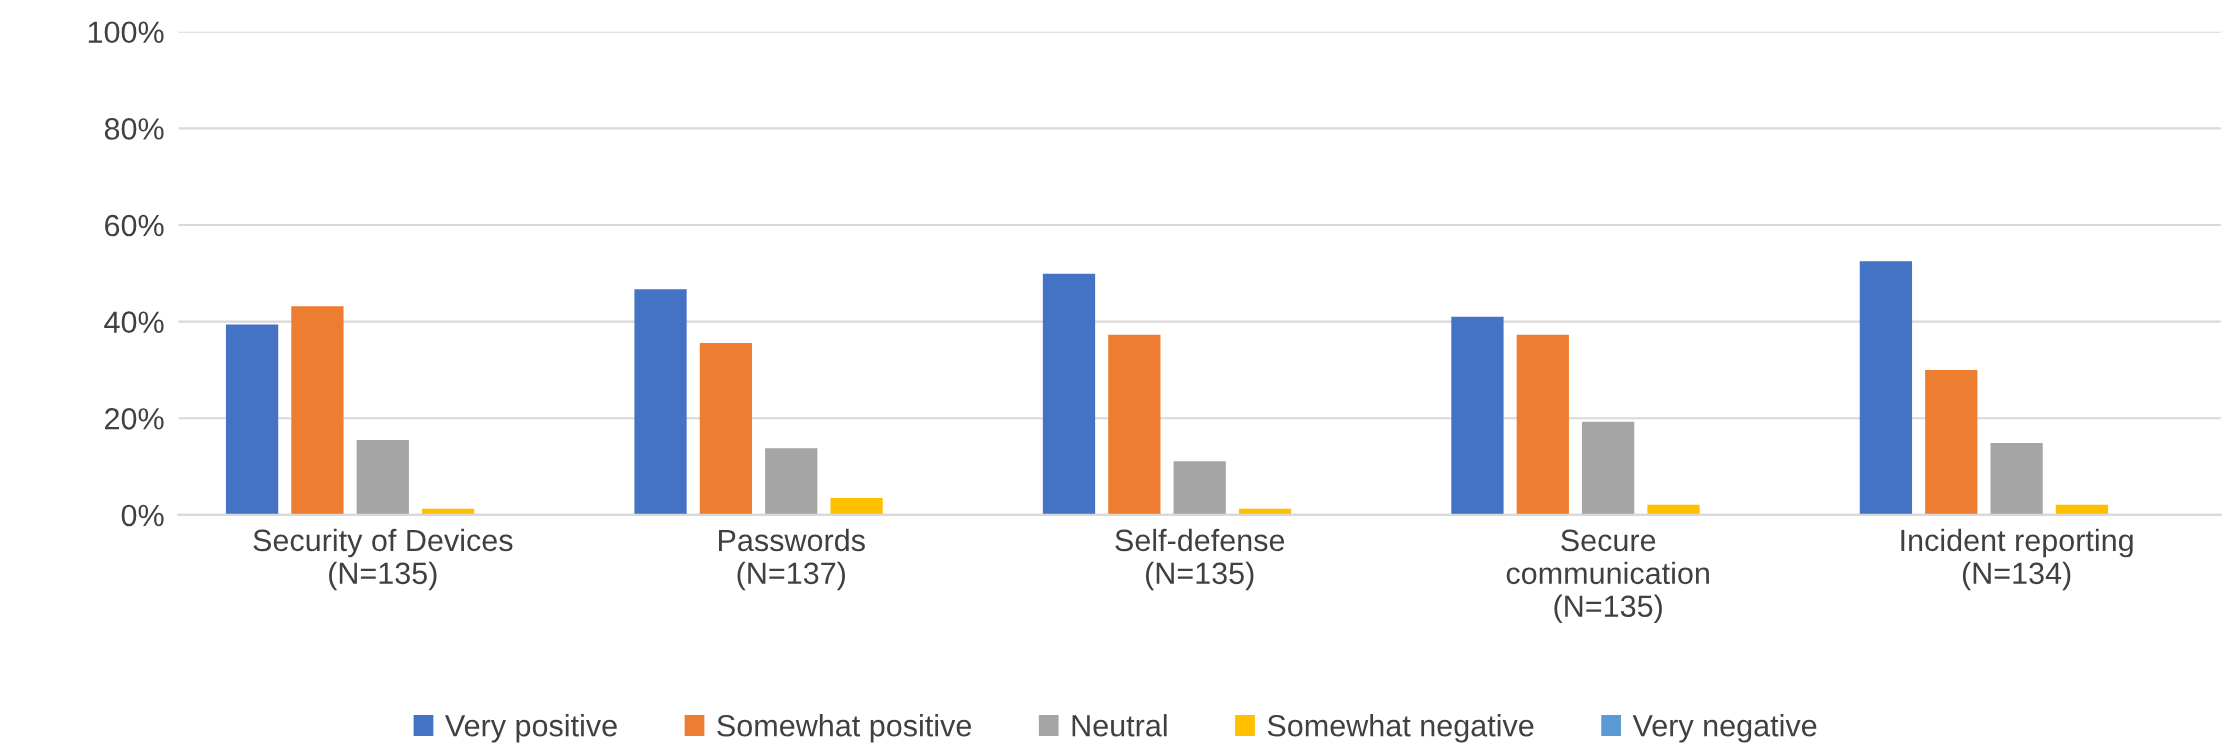 The width and height of the screenshot is (2232, 755). Describe the element at coordinates (126, 32) in the screenshot. I see `y-tick-label: 100%` at that location.